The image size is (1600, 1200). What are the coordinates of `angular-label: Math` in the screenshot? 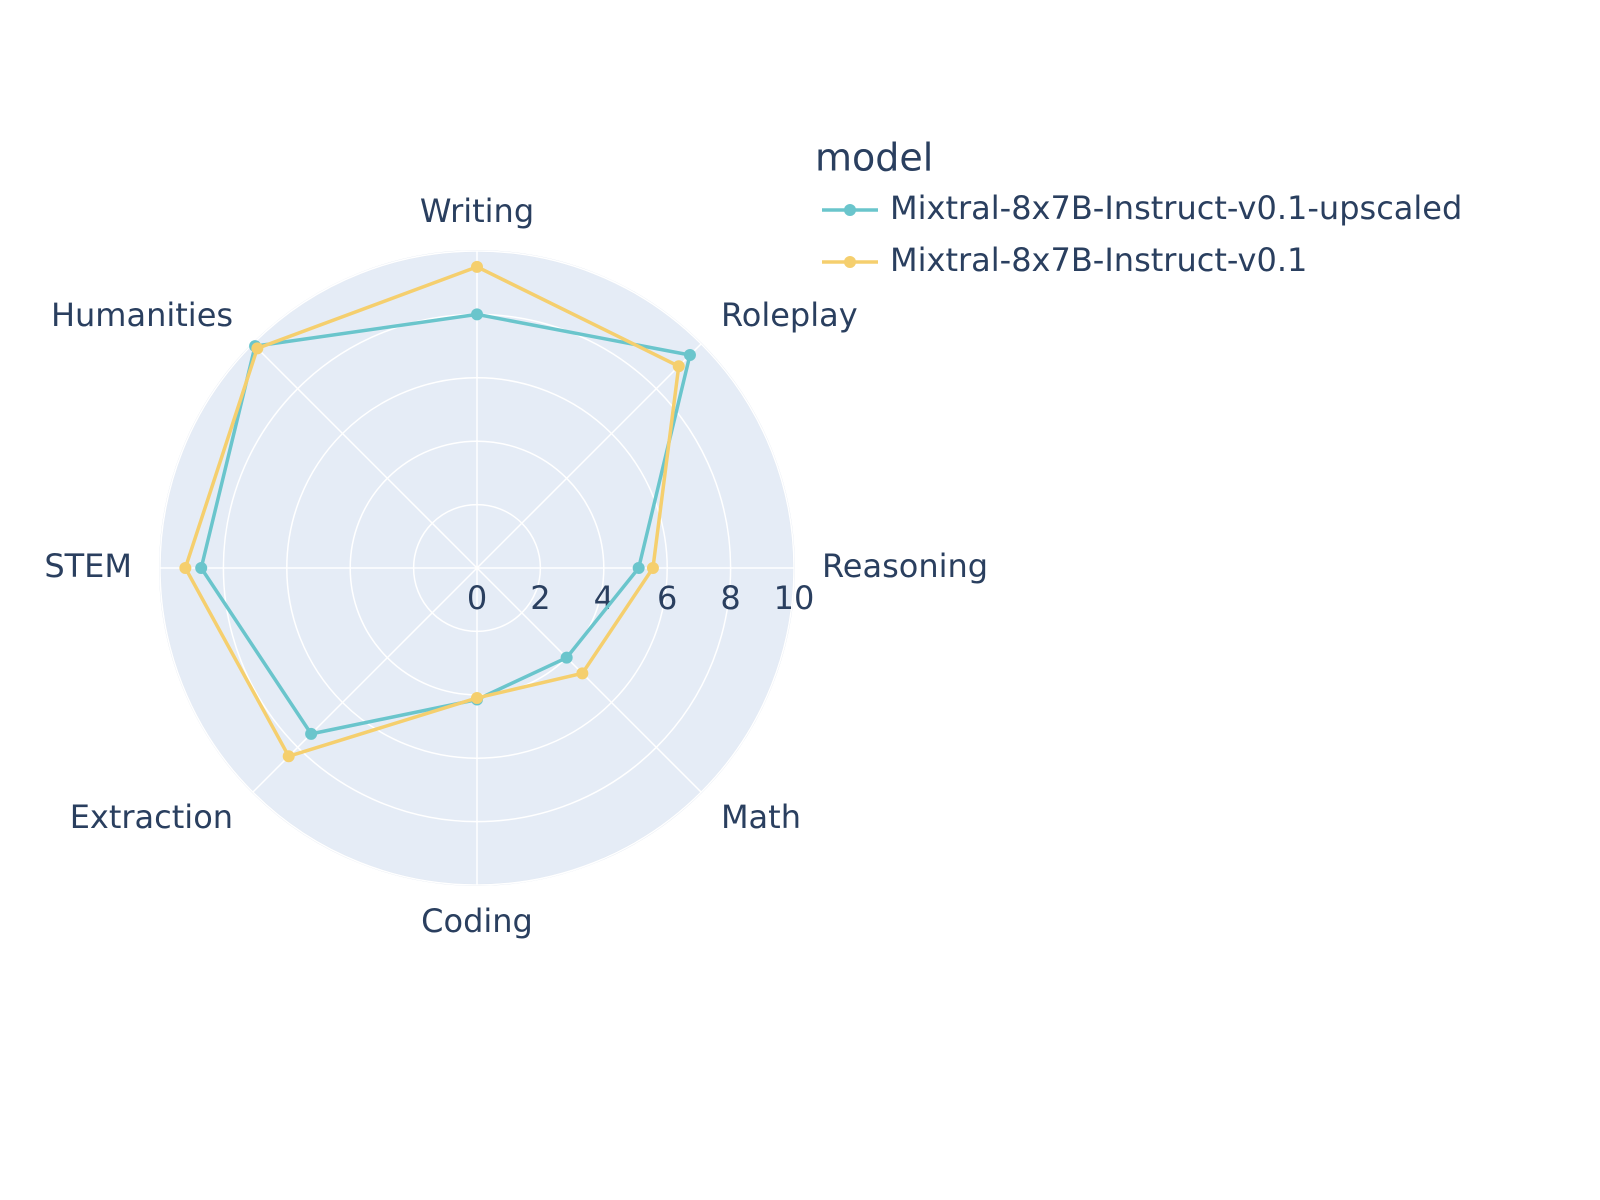 It's located at (761, 817).